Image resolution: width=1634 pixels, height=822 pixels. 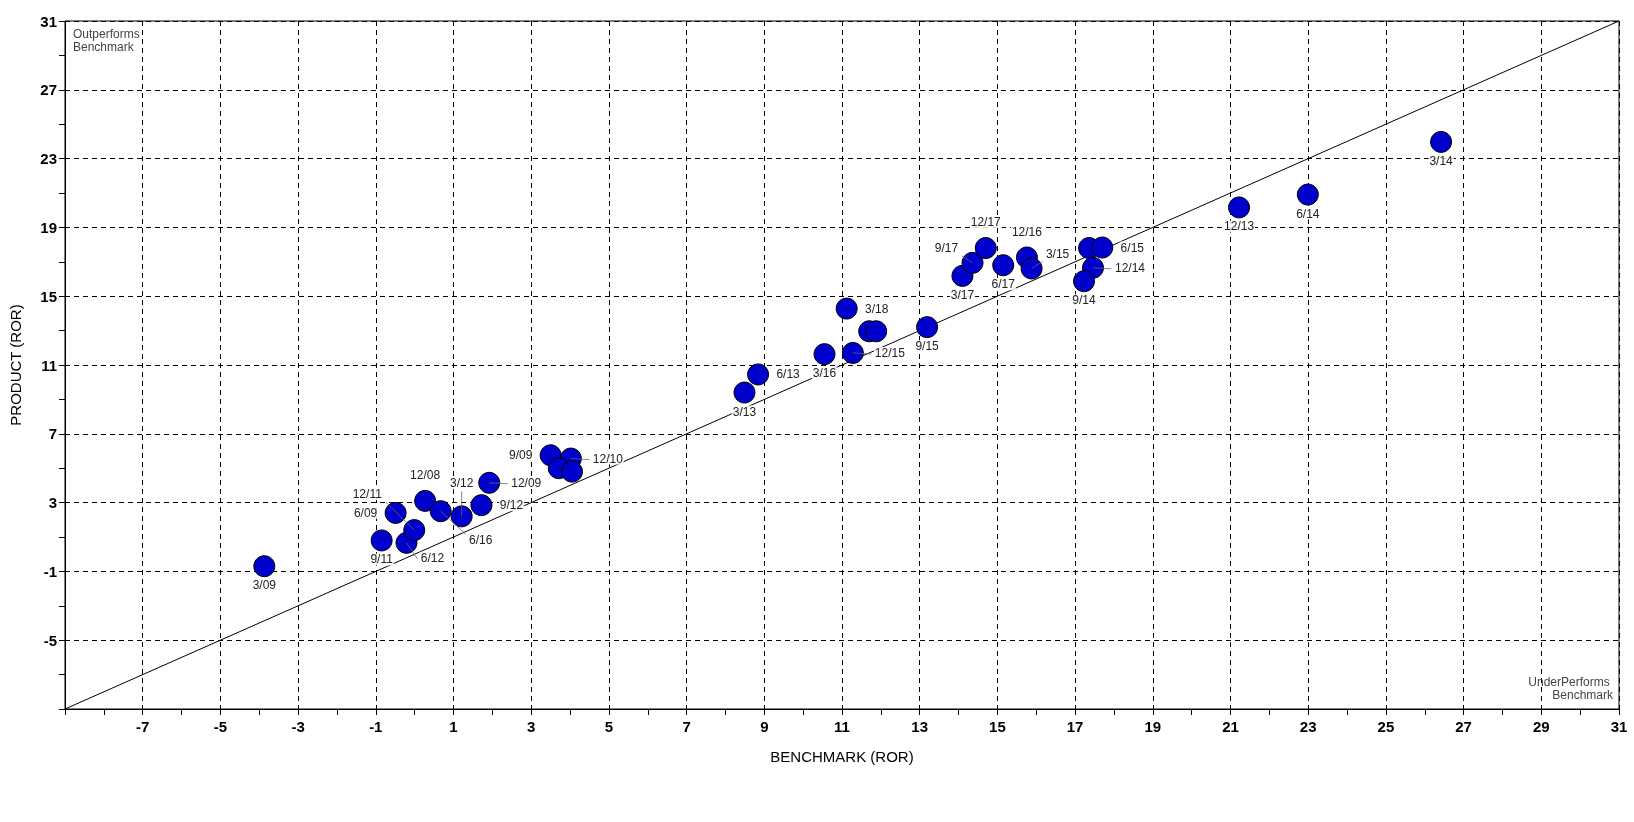 I want to click on y-tick-label: 31, so click(x=48, y=21).